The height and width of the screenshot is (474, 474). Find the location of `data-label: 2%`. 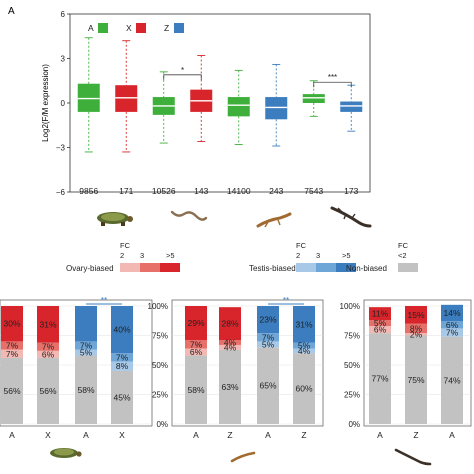

data-label: 2% is located at coordinates (416, 334).